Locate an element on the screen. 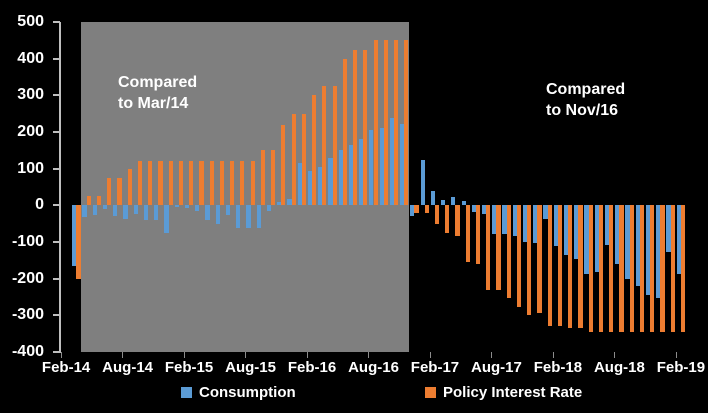  y-axis-label: 200 is located at coordinates (30, 131).